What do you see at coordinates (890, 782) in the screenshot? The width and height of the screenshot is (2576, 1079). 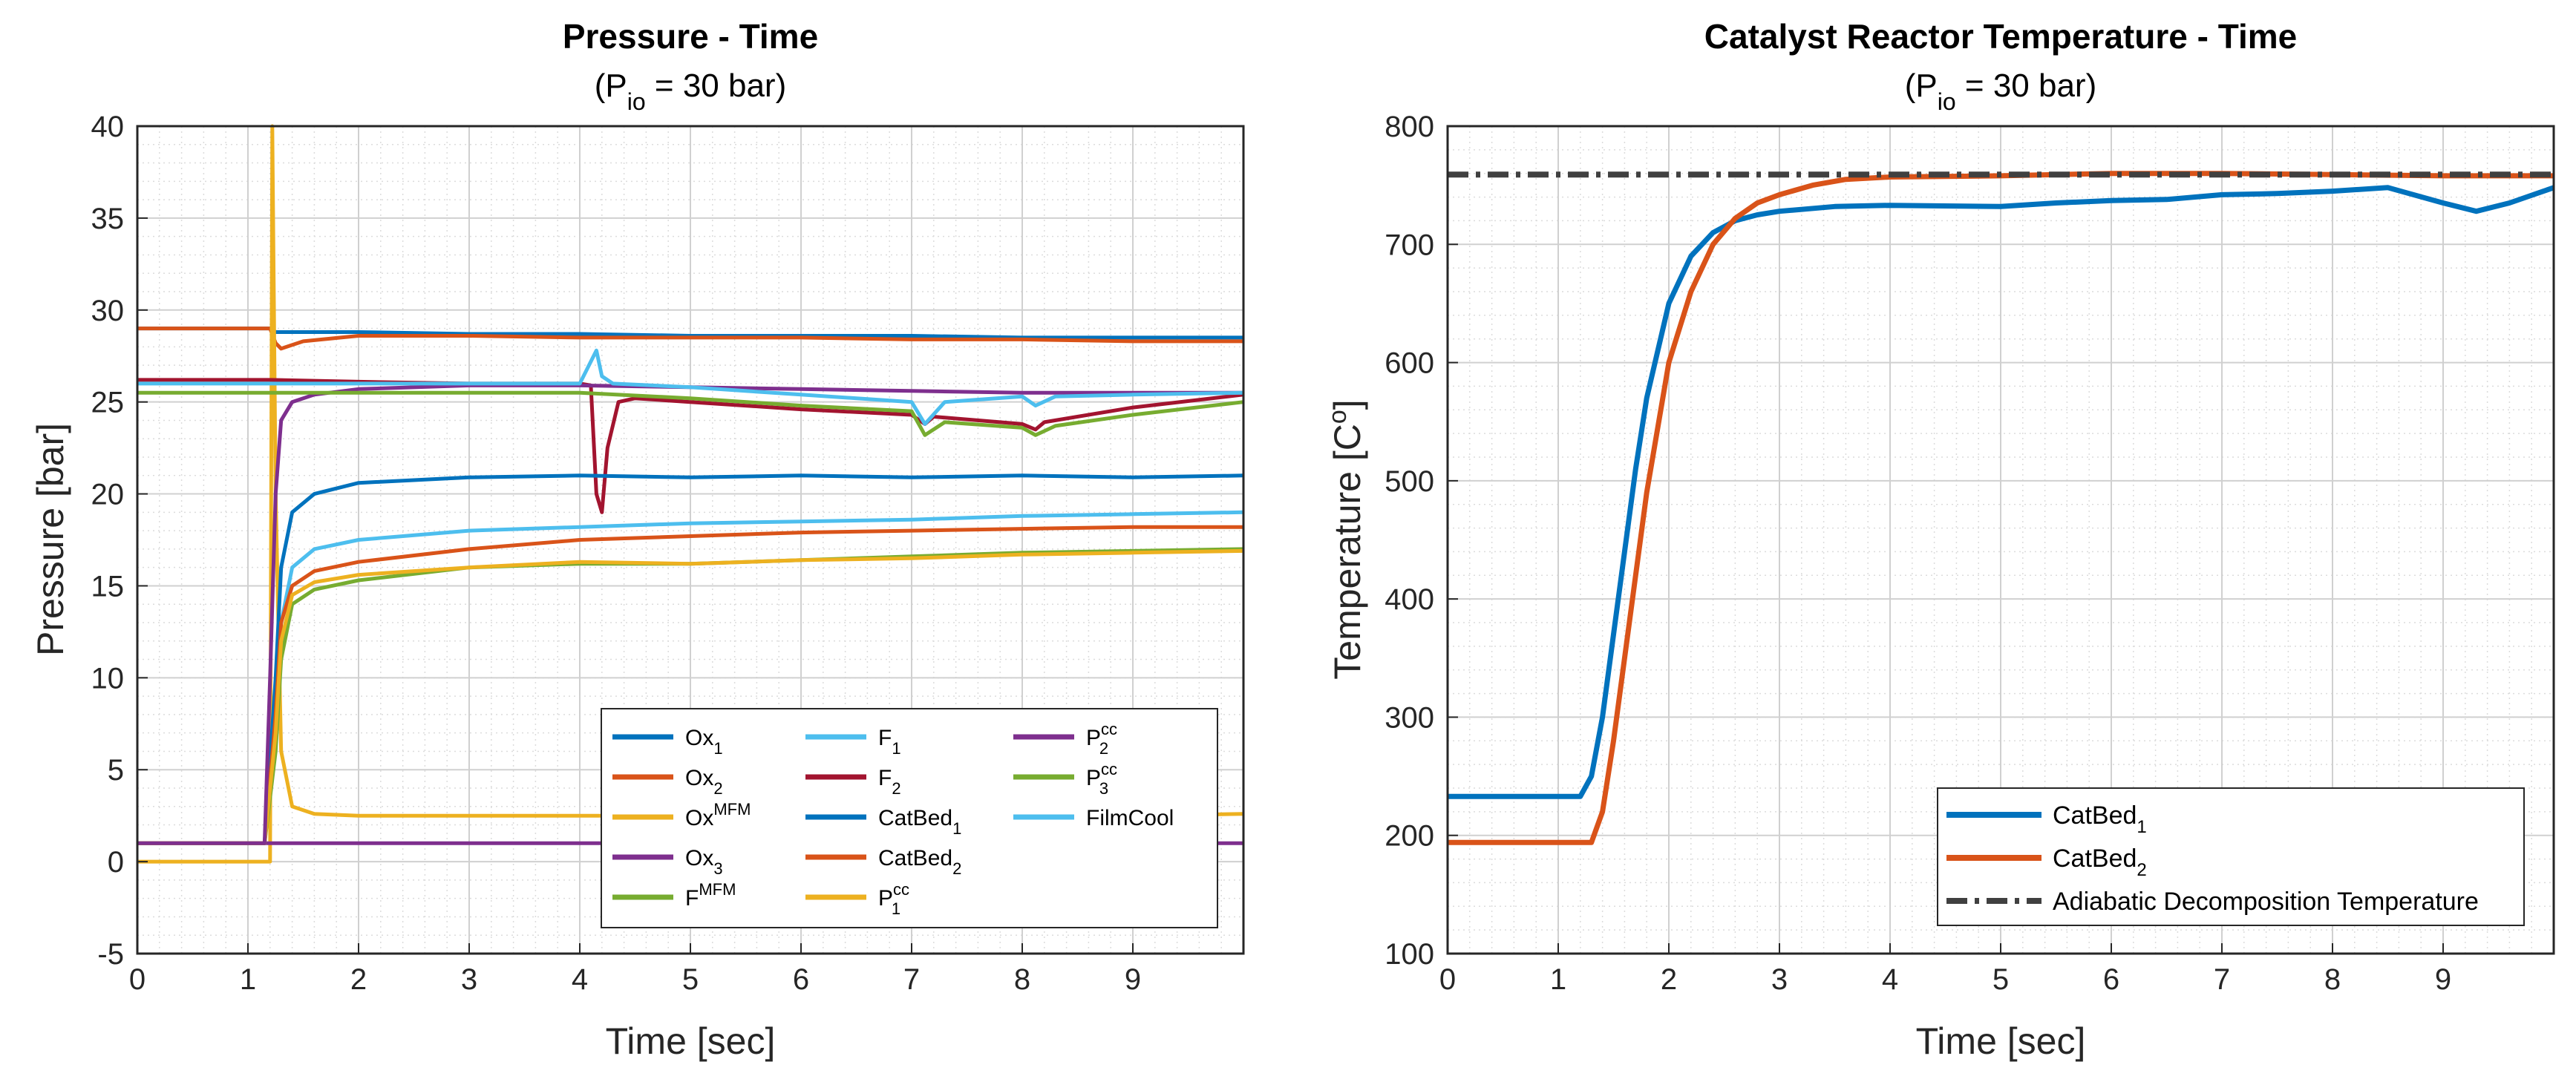 I see `legend-entry-label: F2` at bounding box center [890, 782].